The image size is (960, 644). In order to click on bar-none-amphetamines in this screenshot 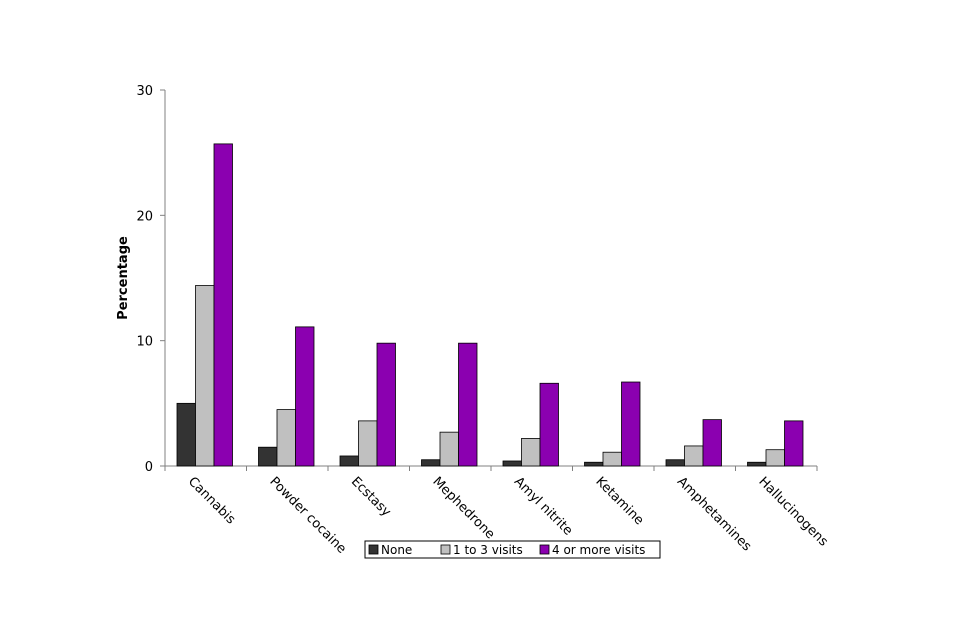, I will do `click(675, 463)`.